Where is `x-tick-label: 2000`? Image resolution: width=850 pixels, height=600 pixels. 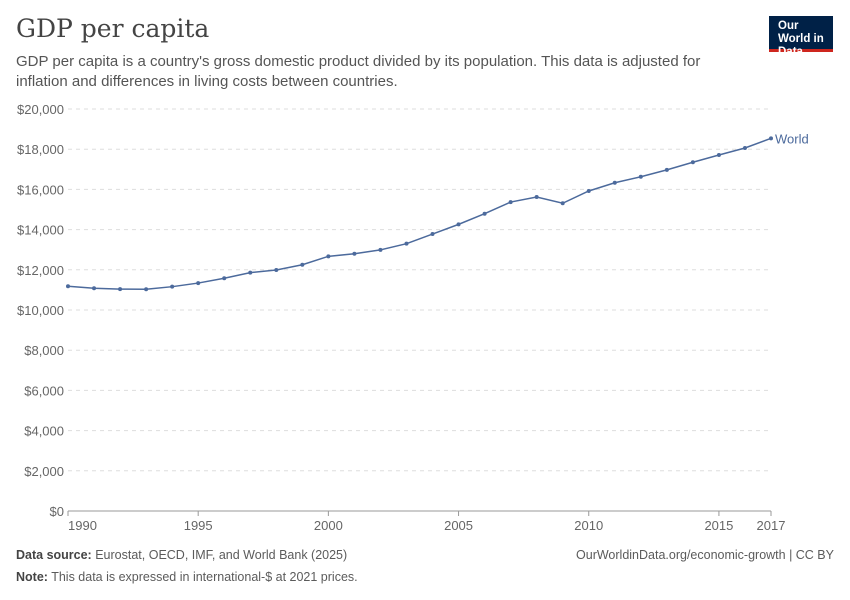 x-tick-label: 2000 is located at coordinates (328, 525).